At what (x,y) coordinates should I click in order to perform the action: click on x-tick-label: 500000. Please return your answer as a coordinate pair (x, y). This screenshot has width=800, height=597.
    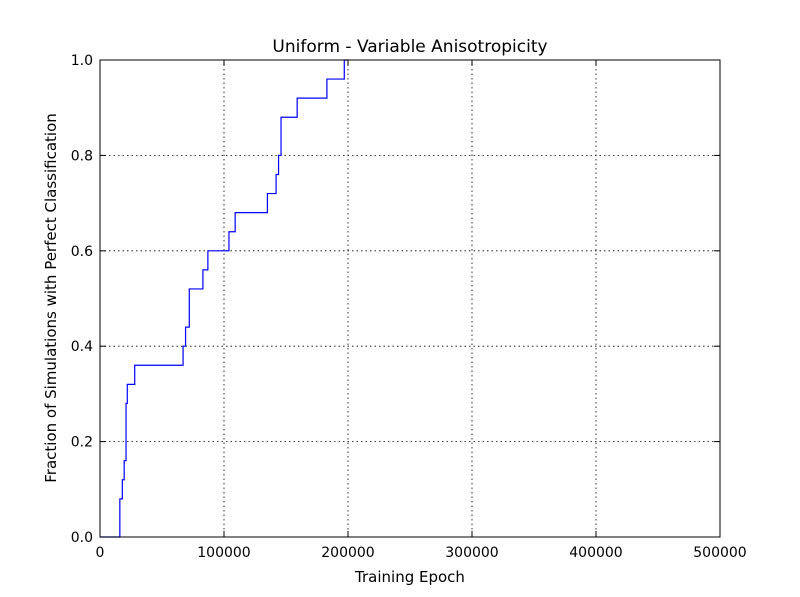
    Looking at the image, I should click on (719, 553).